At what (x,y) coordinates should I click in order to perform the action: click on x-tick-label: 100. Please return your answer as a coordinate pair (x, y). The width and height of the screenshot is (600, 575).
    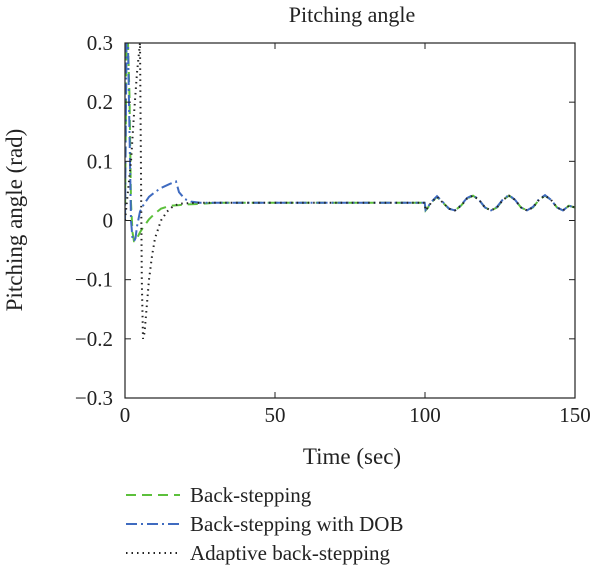
    Looking at the image, I should click on (425, 415).